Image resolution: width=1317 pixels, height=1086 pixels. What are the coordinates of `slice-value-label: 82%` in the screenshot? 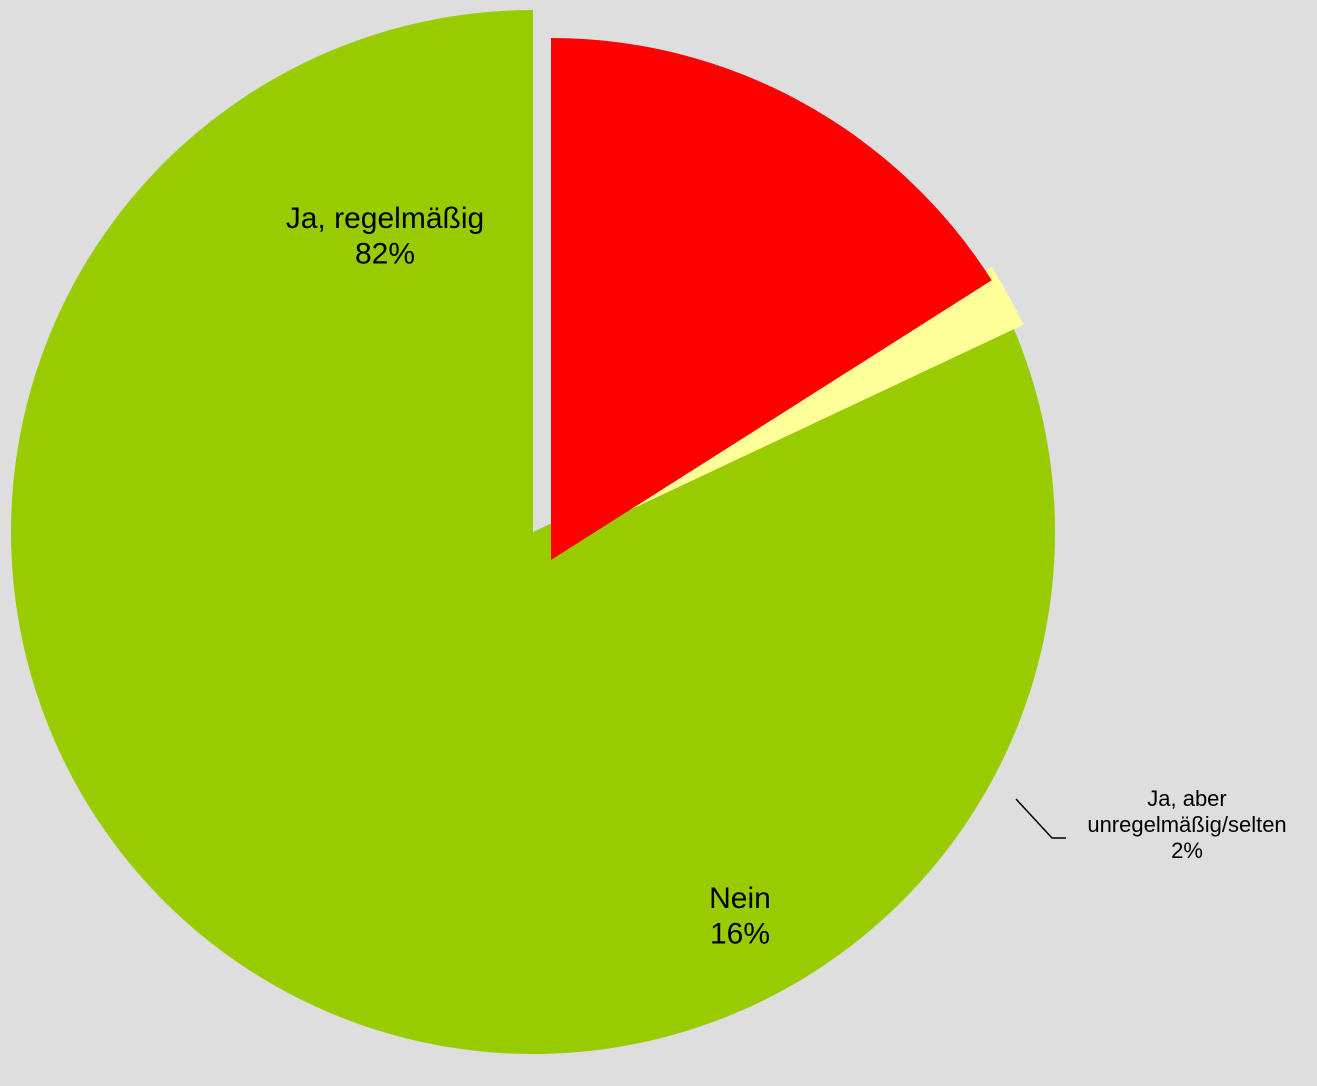 It's located at (385, 253).